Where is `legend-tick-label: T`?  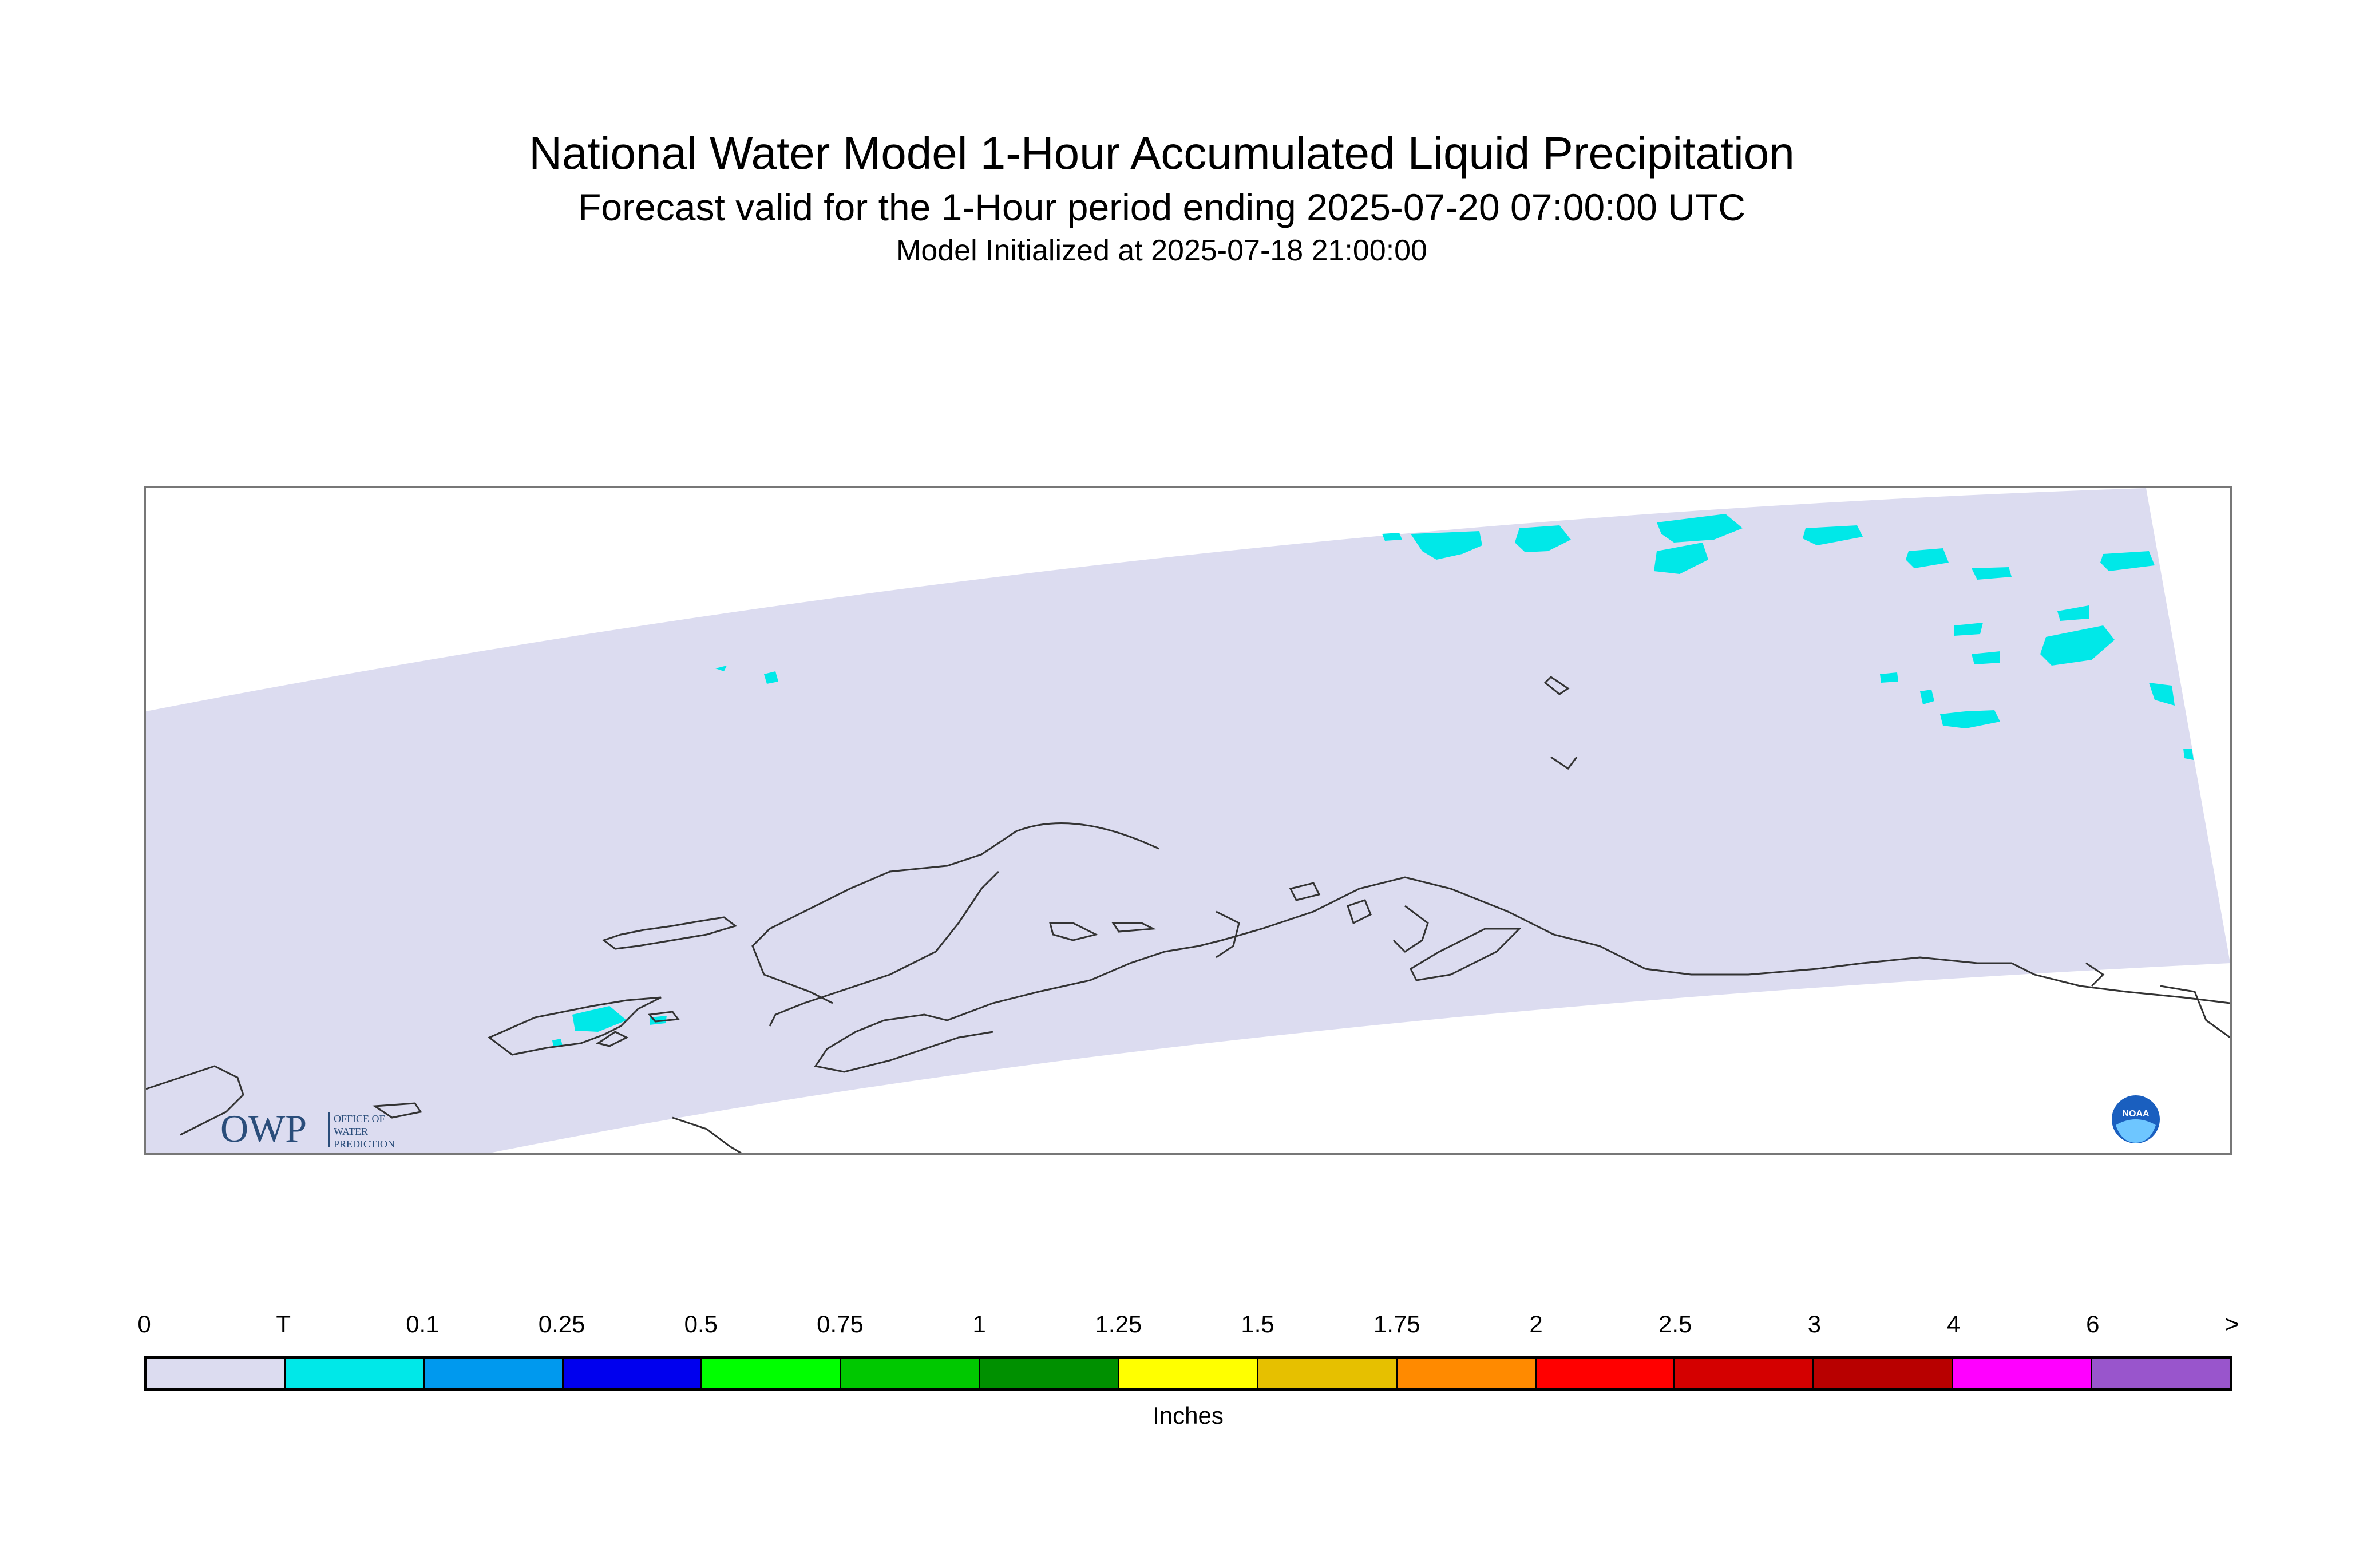
legend-tick-label: T is located at coordinates (284, 1323).